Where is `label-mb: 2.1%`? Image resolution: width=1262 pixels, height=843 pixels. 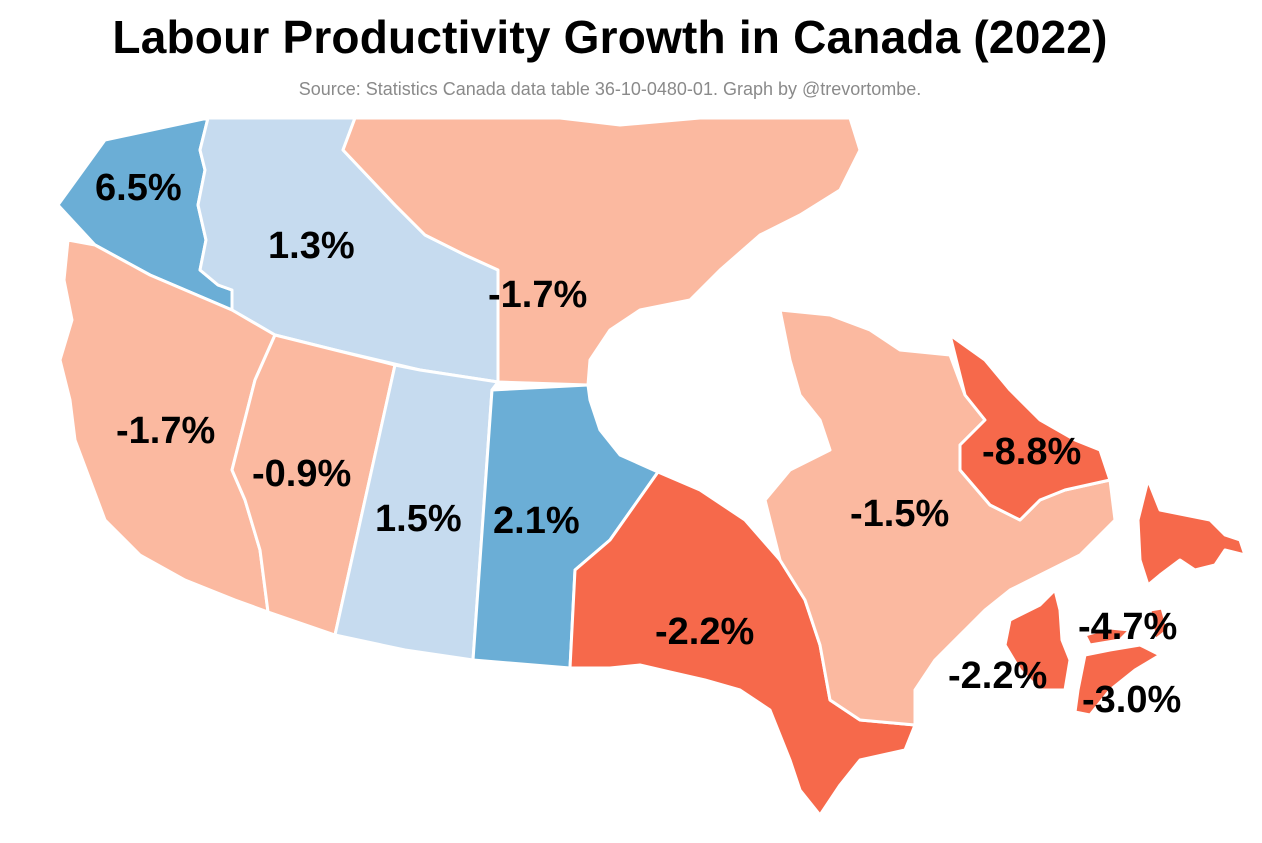 label-mb: 2.1% is located at coordinates (536, 521).